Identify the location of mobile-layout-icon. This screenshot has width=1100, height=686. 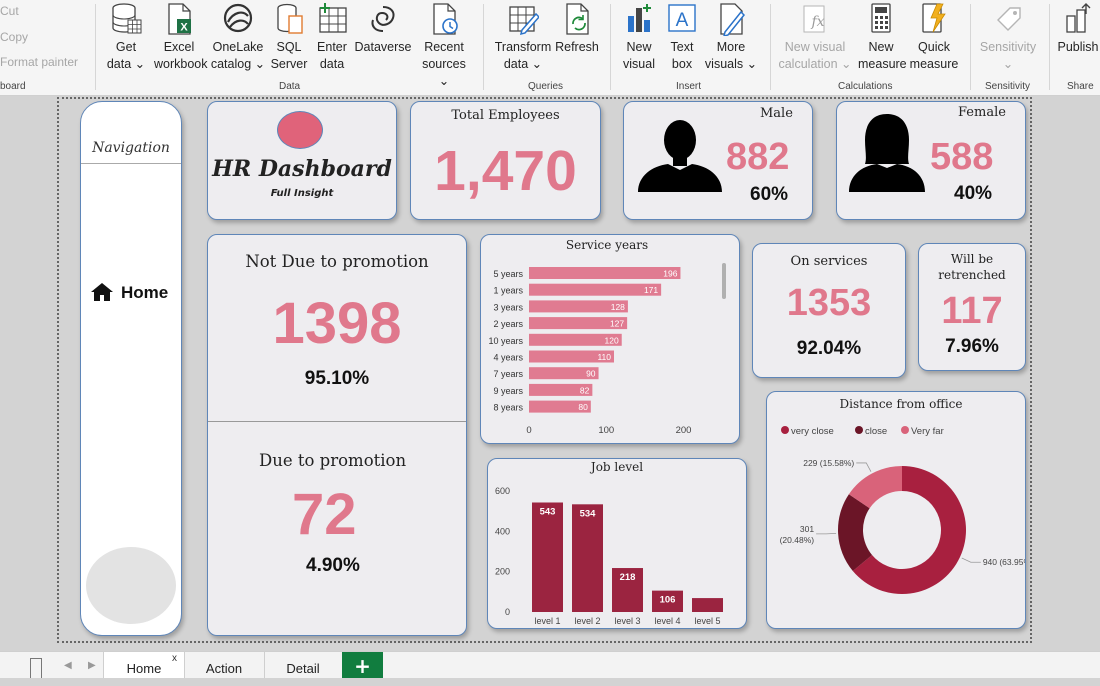
(36, 668).